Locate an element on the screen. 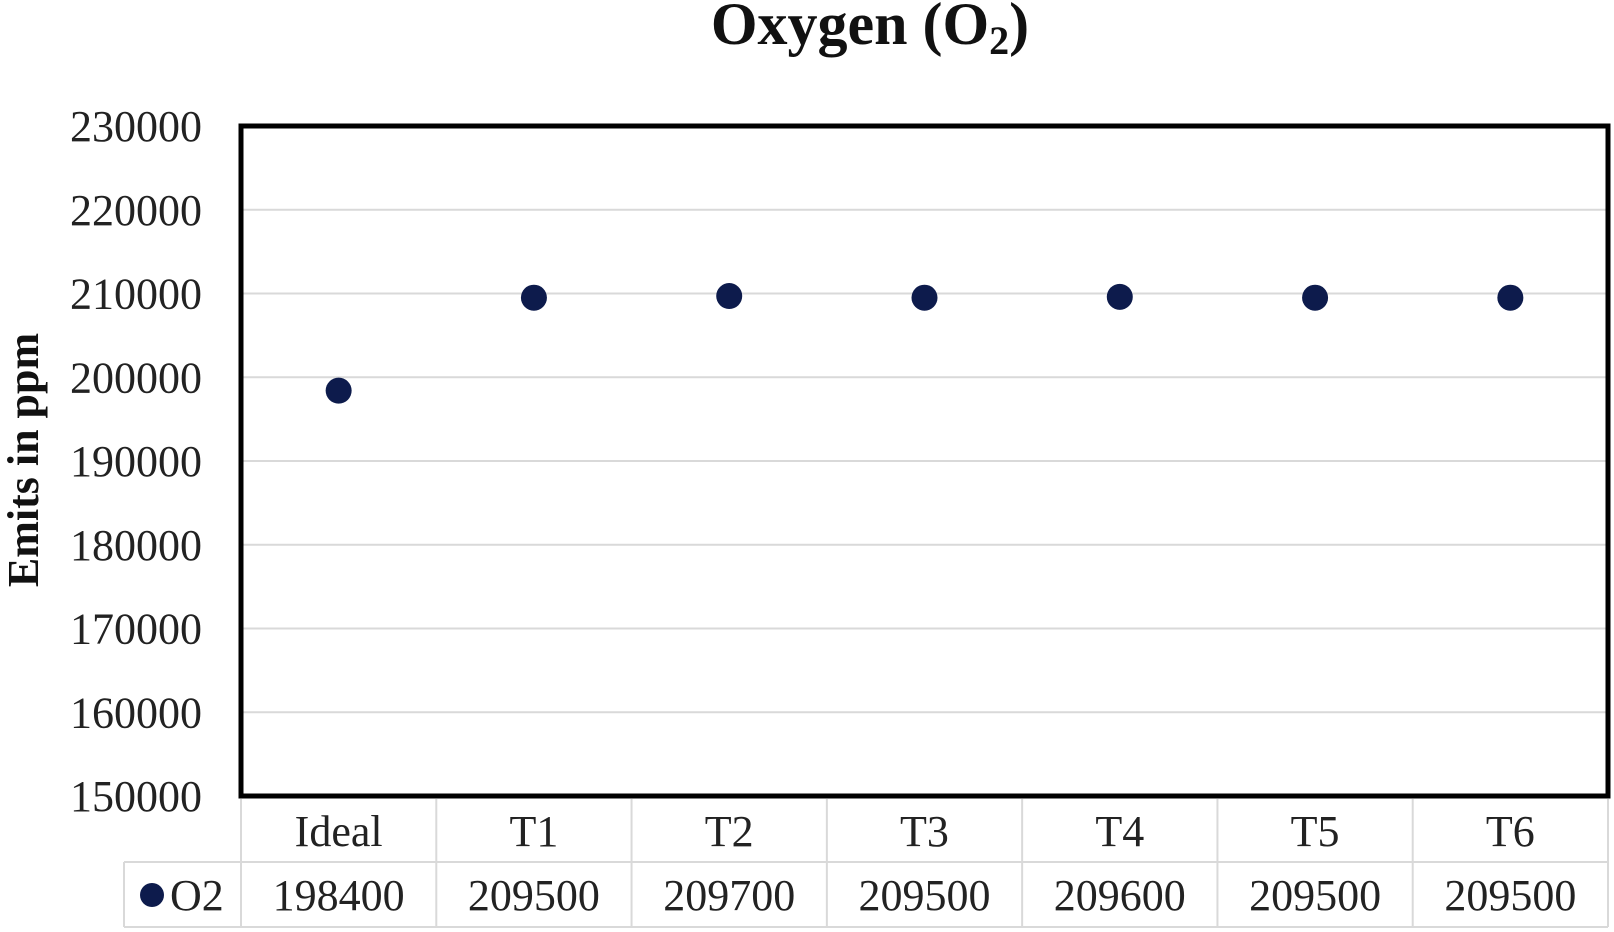  y-tick-label: 220000 is located at coordinates (136, 210).